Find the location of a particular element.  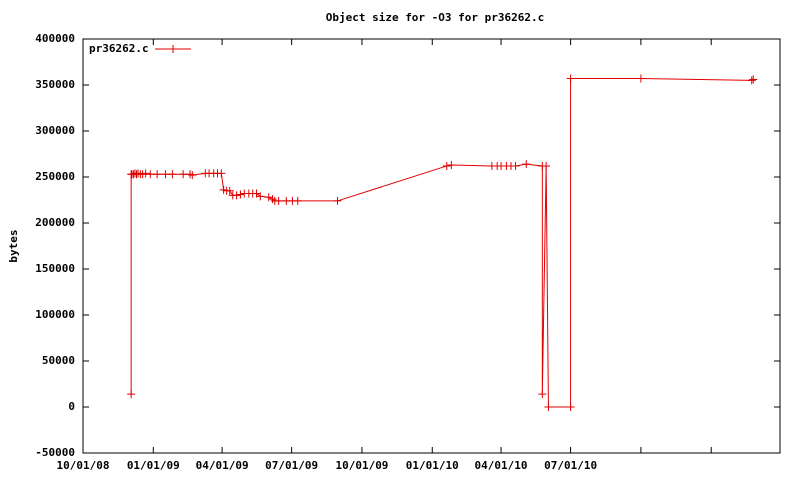

legend-label: pr36262.c is located at coordinates (119, 48).